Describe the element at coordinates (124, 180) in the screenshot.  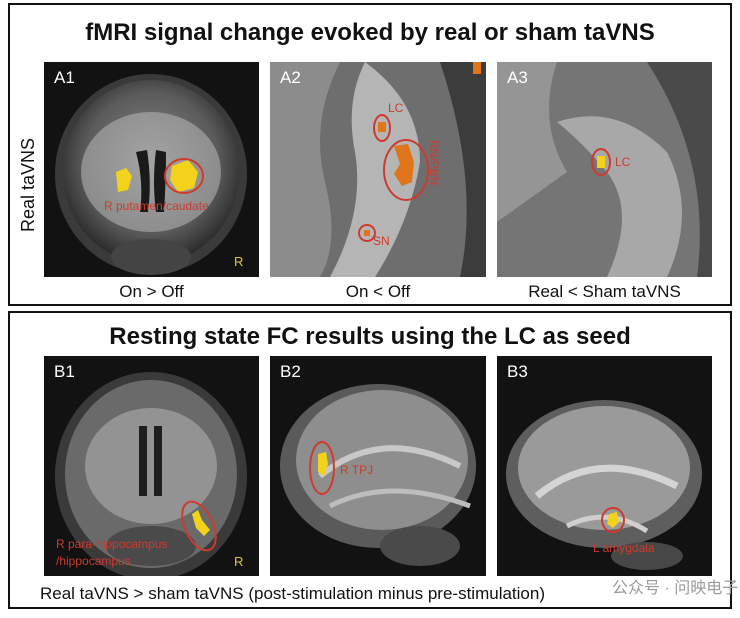
I see `a1-activation-left` at that location.